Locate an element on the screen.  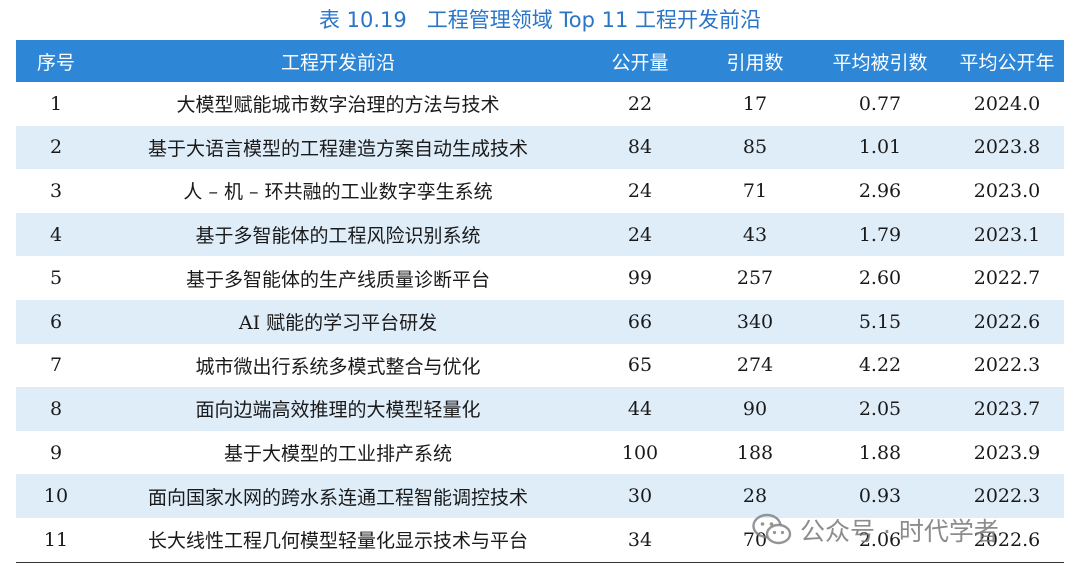
cell-publications: 22 is located at coordinates (640, 103).